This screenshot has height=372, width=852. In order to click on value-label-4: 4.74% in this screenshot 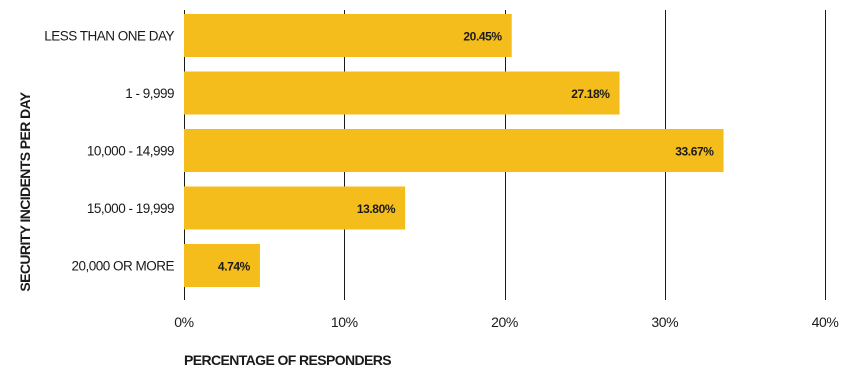, I will do `click(234, 267)`.